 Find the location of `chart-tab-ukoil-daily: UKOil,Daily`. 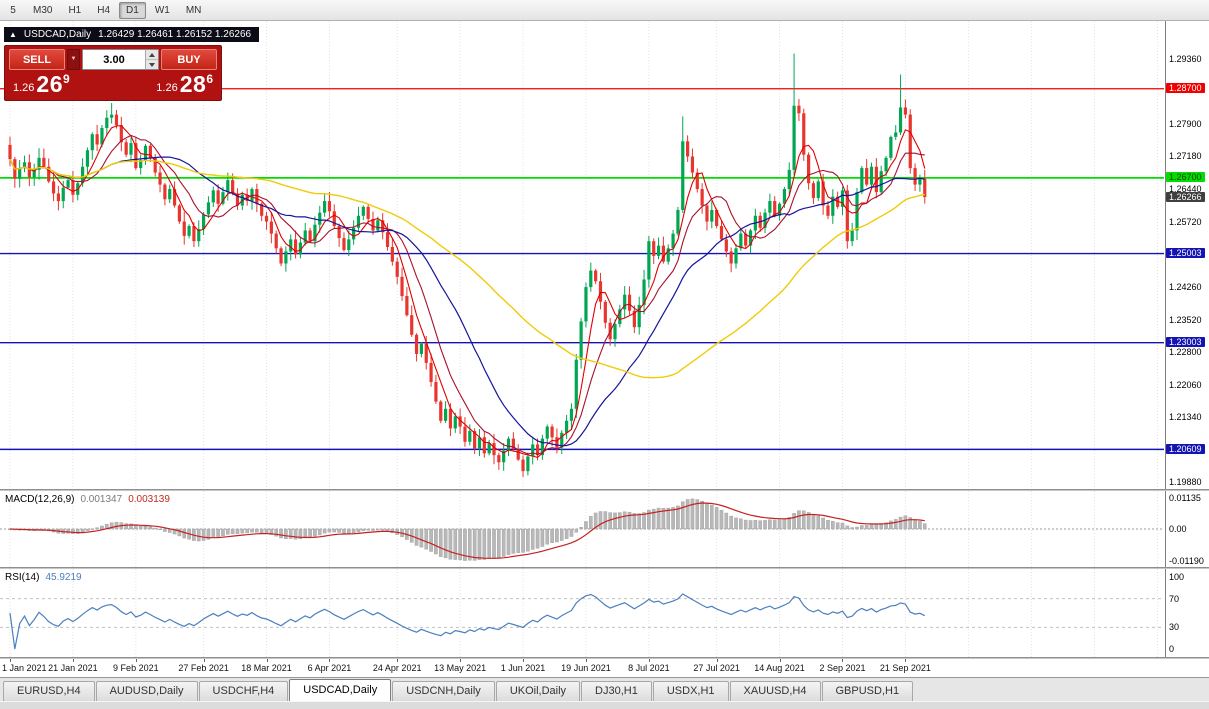

chart-tab-ukoil-daily: UKOil,Daily is located at coordinates (538, 691).